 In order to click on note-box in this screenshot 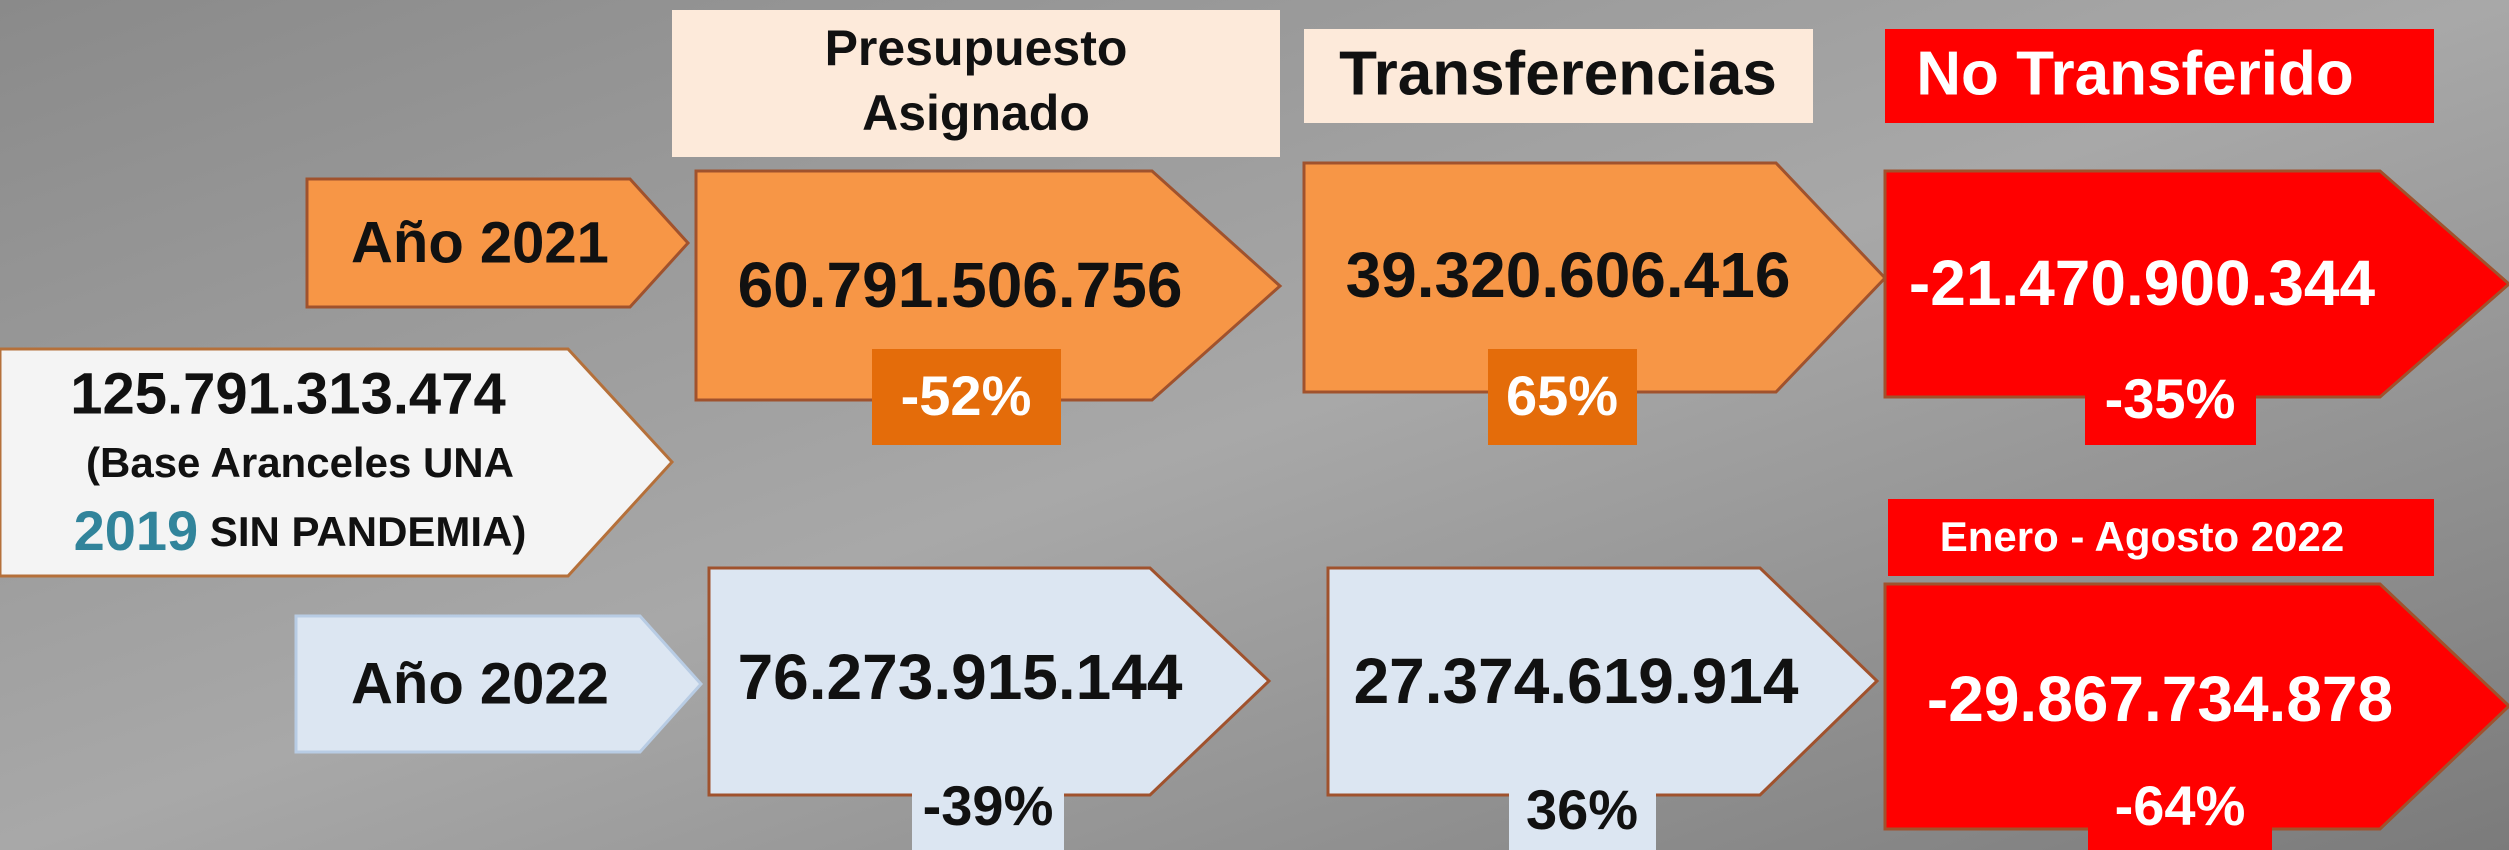, I will do `click(2161, 537)`.